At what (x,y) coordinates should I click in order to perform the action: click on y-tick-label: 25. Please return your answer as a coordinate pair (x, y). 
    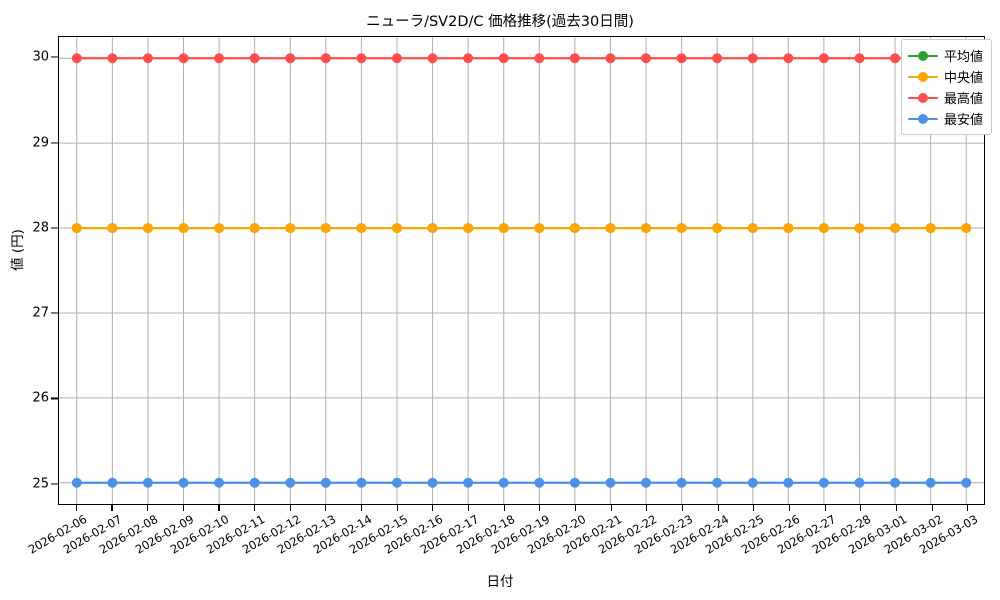
    Looking at the image, I should click on (40, 484).